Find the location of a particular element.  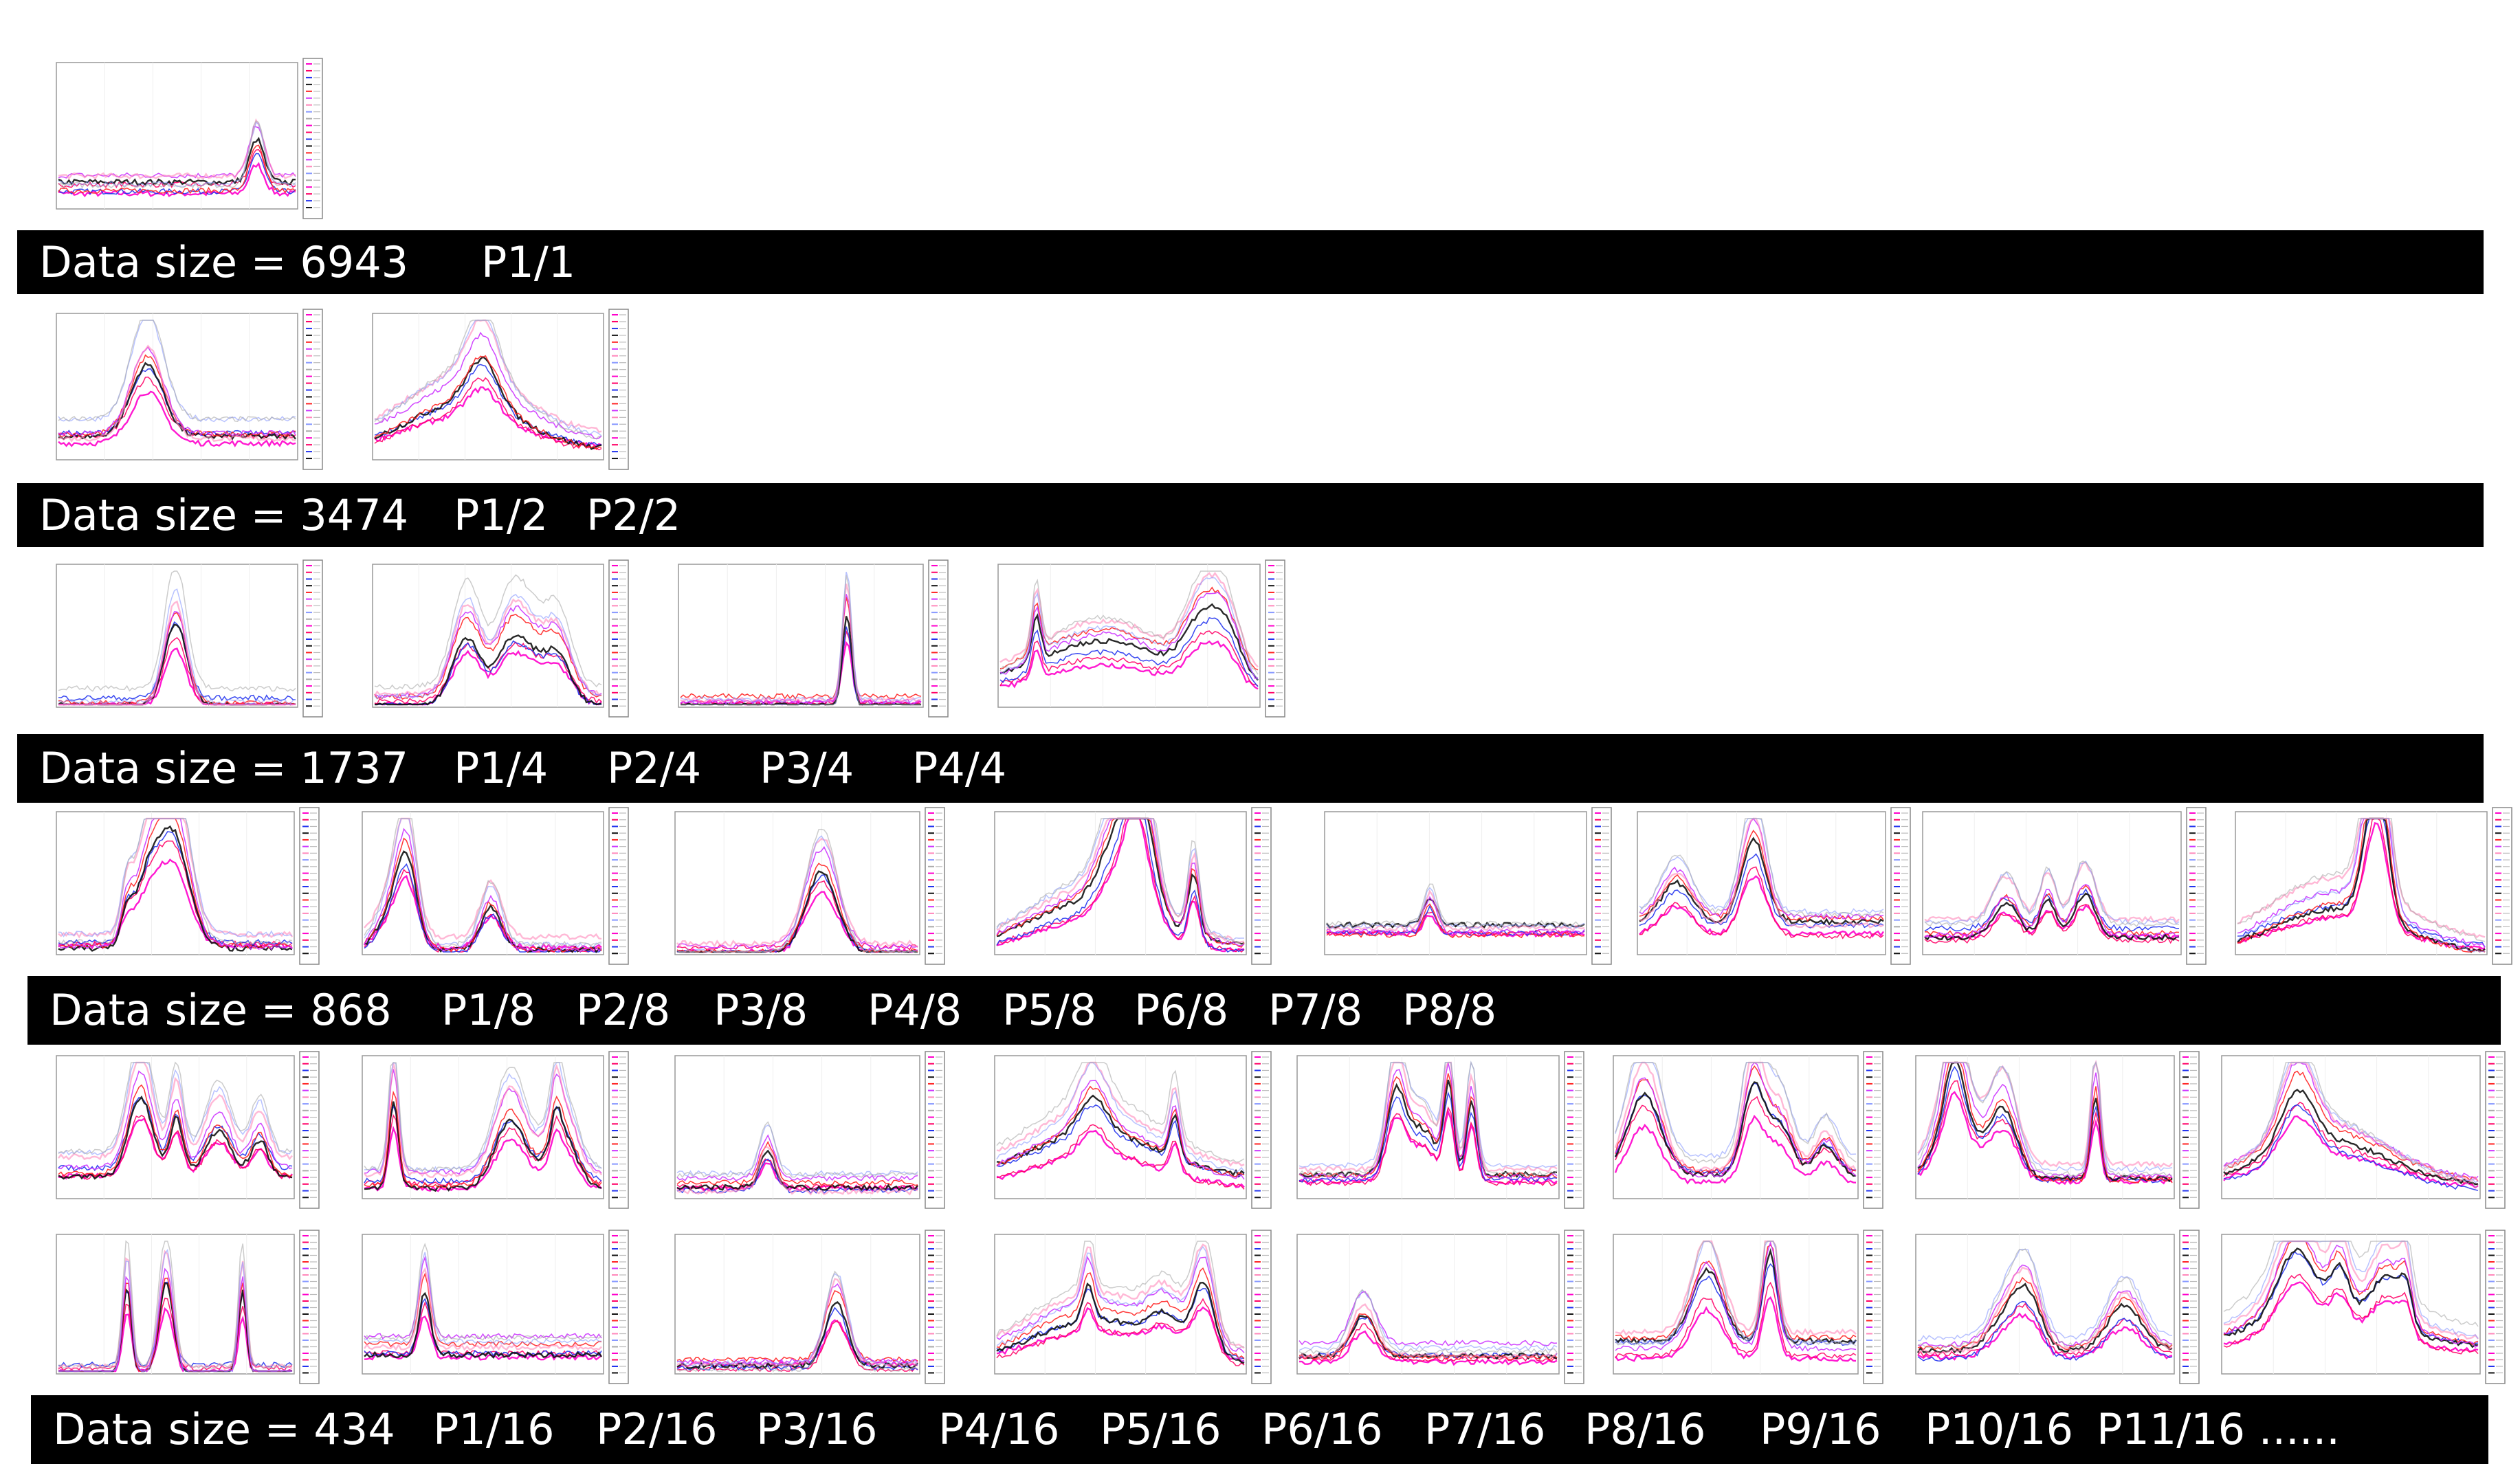

data-size-label: Data size = 1737 is located at coordinates (224, 768).